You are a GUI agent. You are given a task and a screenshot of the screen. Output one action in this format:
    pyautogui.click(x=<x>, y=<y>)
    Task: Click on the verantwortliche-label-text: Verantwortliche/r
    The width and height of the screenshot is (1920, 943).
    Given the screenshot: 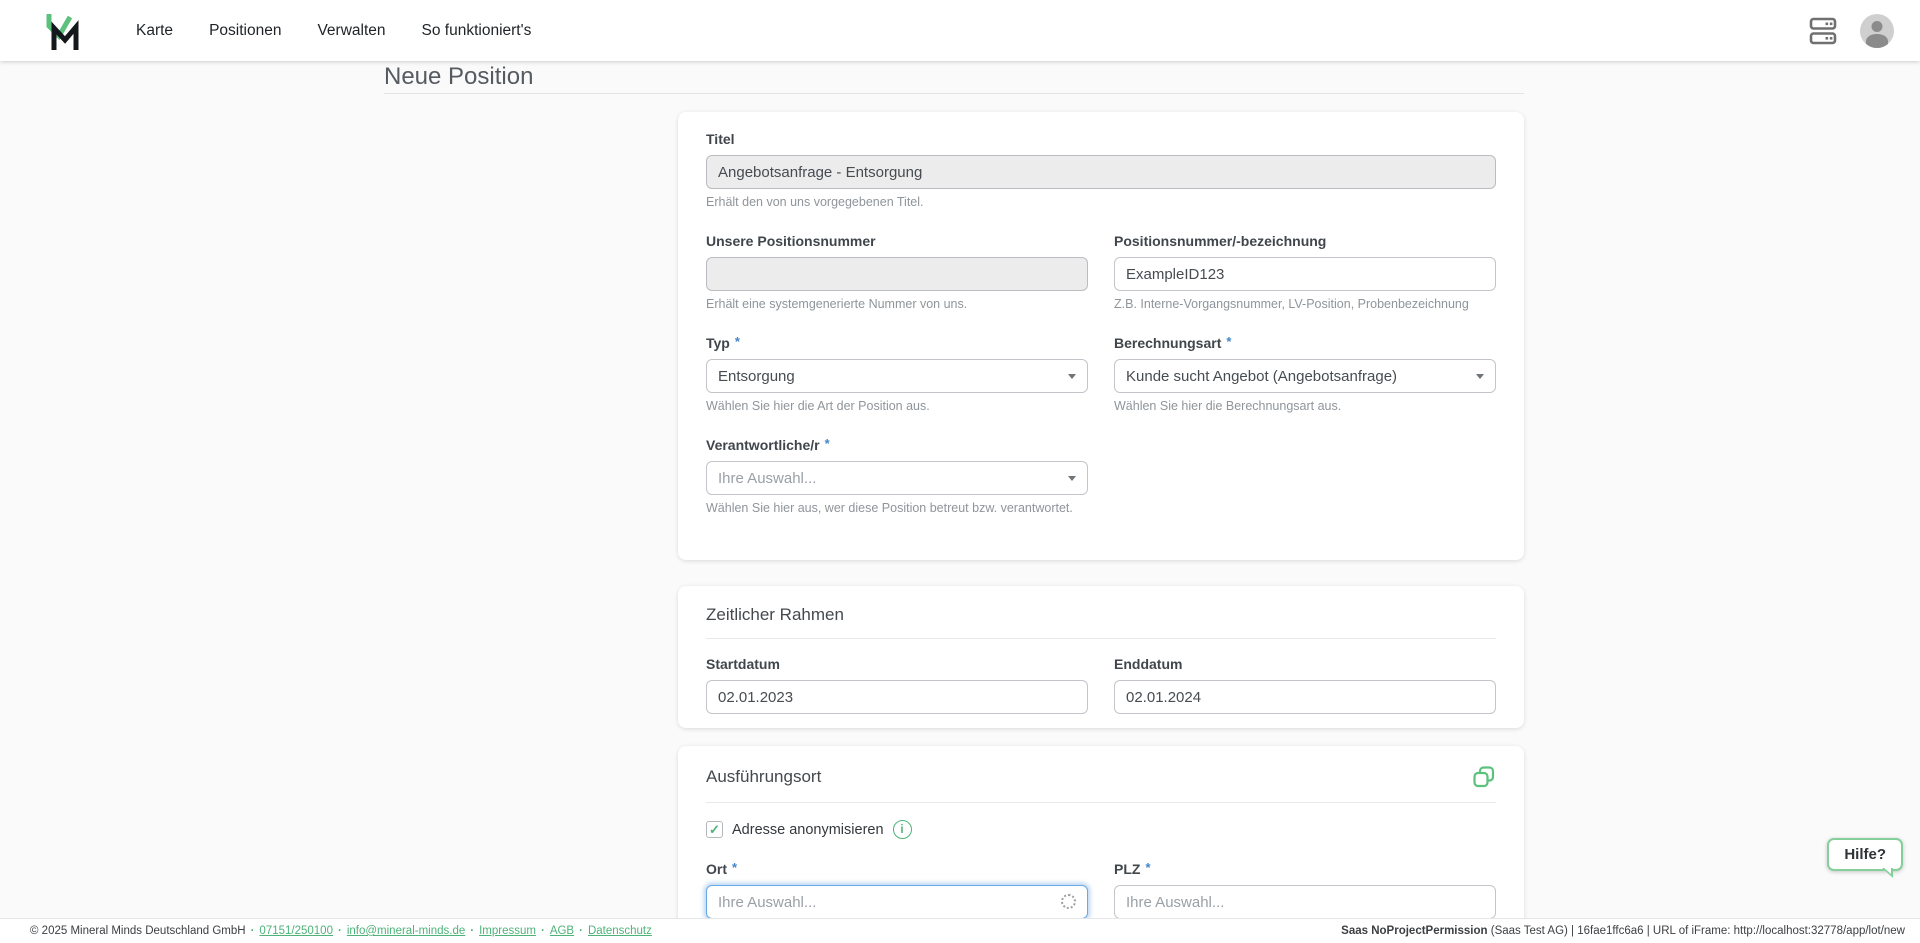 What is the action you would take?
    pyautogui.click(x=763, y=445)
    